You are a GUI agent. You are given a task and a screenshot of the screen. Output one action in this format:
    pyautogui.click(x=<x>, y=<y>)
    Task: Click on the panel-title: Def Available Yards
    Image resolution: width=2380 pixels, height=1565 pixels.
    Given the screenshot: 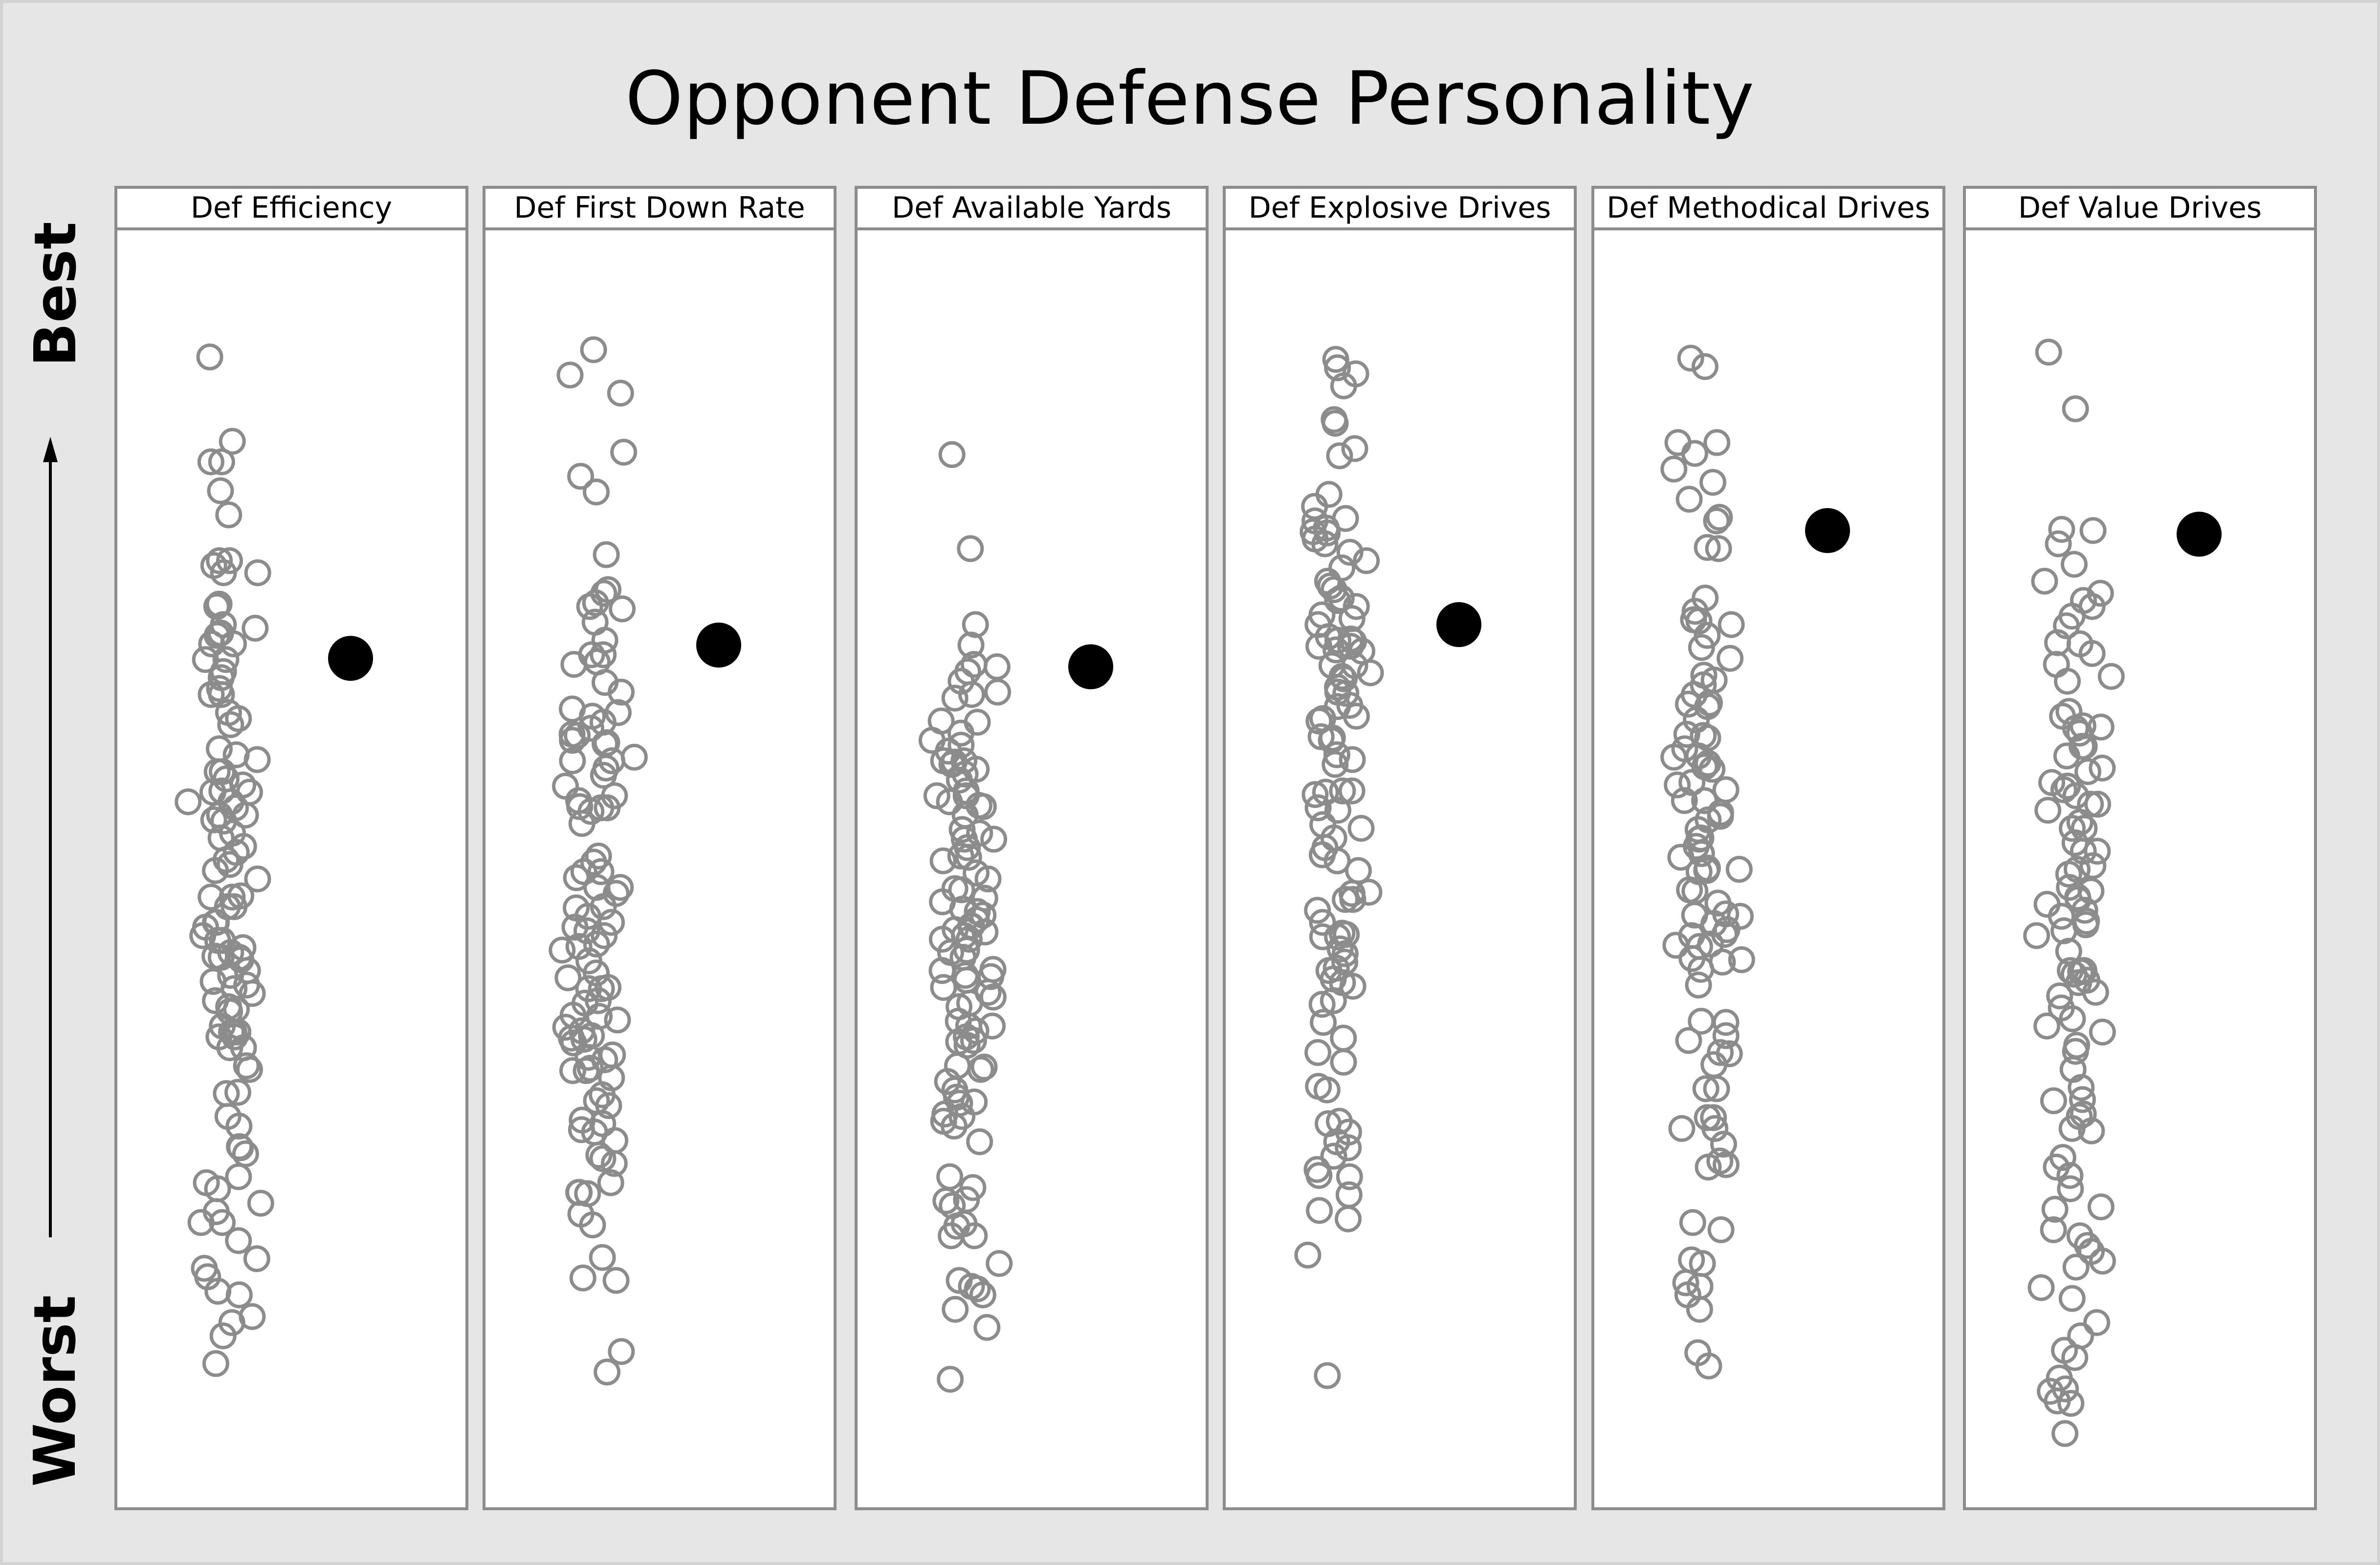 What is the action you would take?
    pyautogui.click(x=1031, y=208)
    